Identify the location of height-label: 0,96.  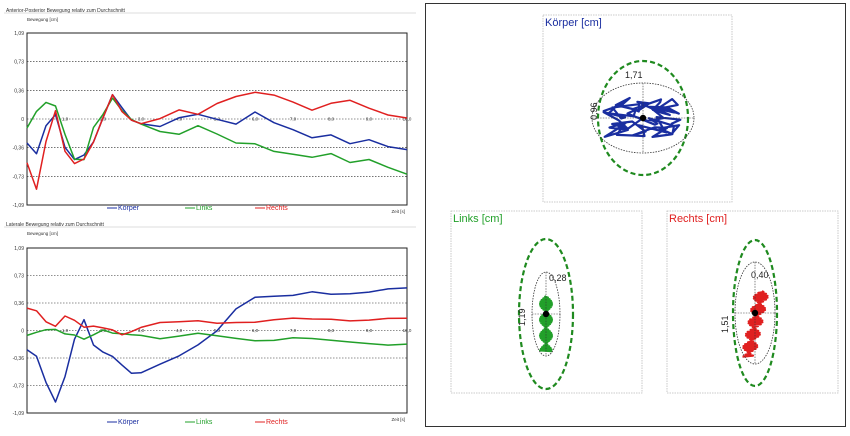
(594, 111).